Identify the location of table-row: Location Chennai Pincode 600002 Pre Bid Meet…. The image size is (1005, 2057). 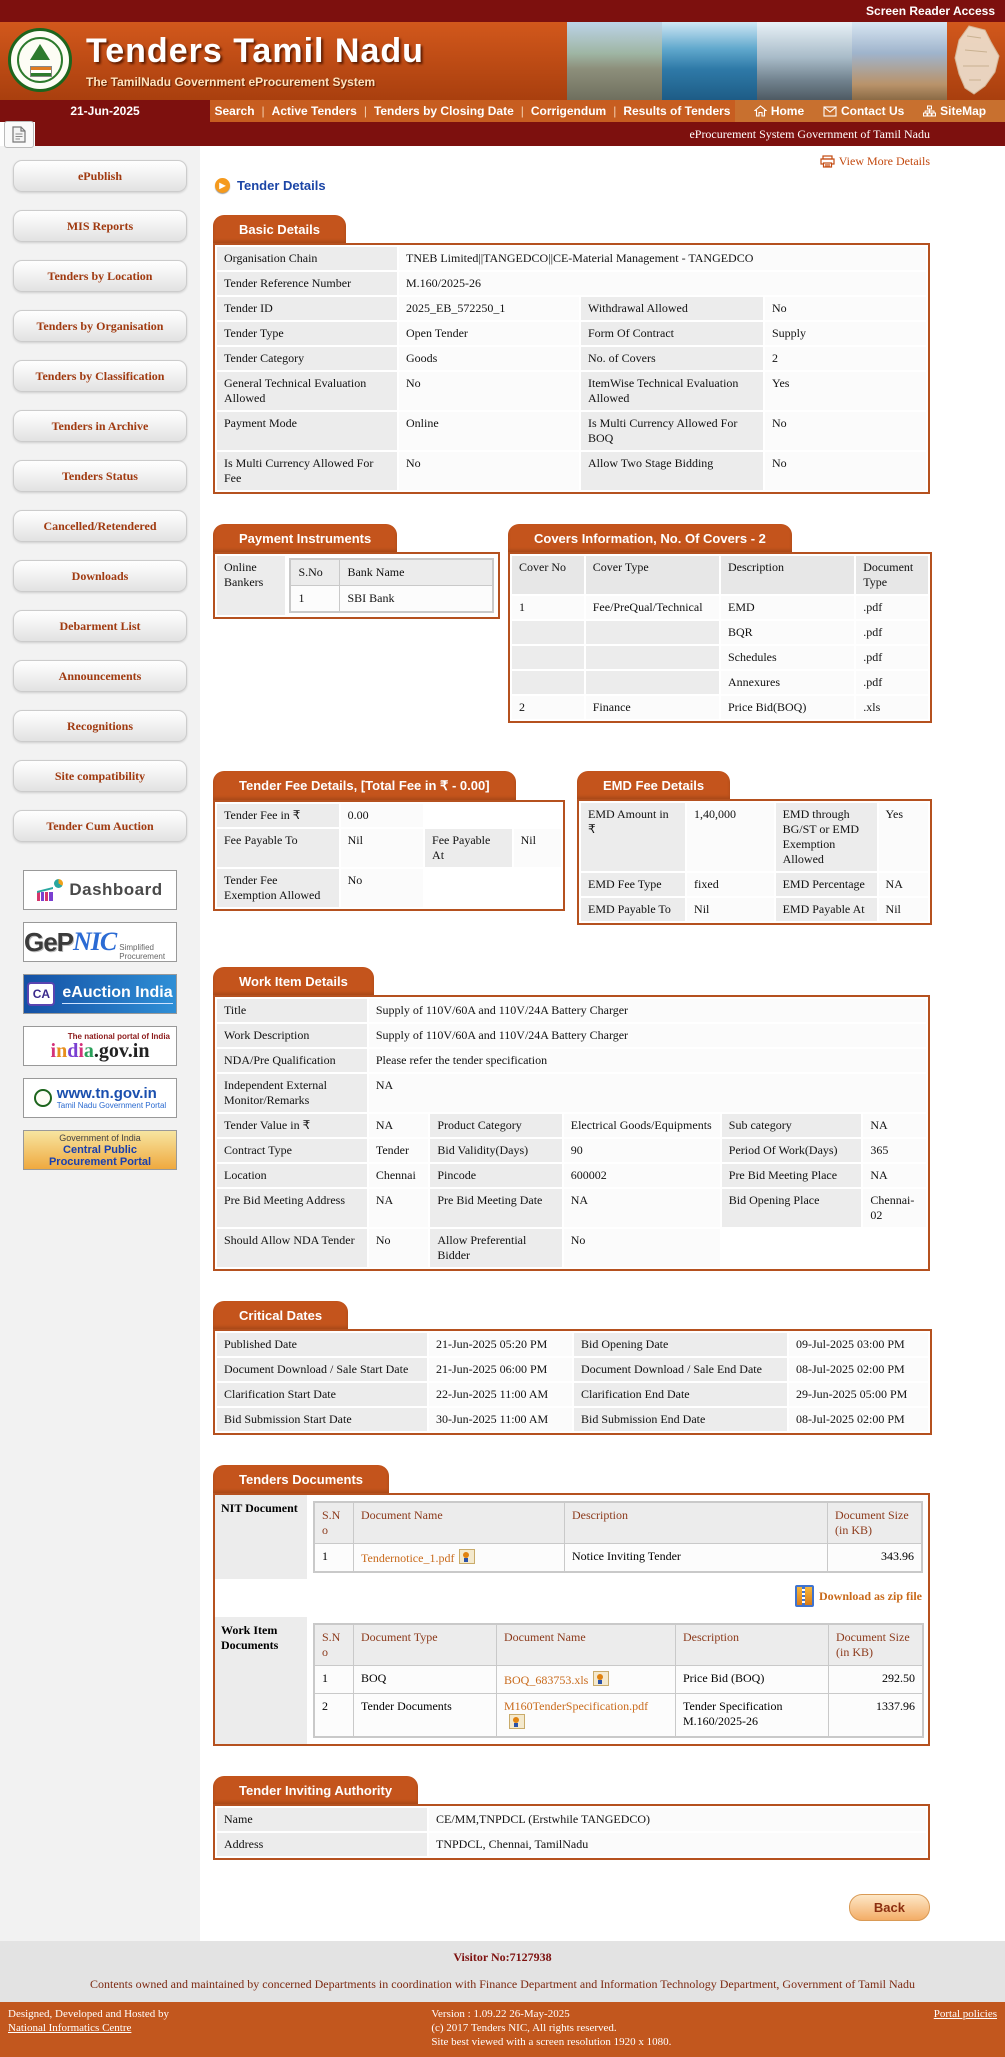
(571, 1175).